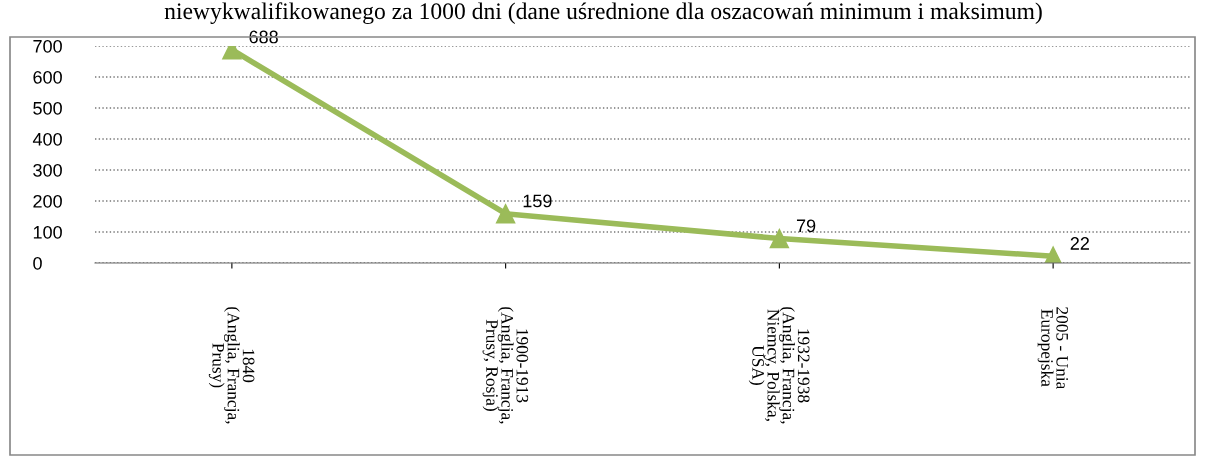 The image size is (1207, 459). What do you see at coordinates (47, 170) in the screenshot?
I see `y-tick-label: 300` at bounding box center [47, 170].